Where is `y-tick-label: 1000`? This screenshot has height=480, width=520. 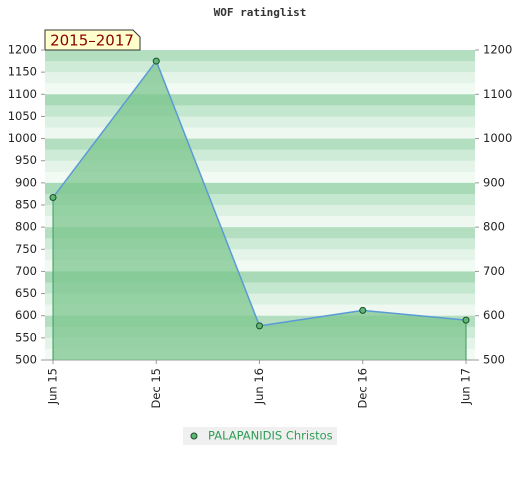
y-tick-label: 1000 is located at coordinates (22, 138).